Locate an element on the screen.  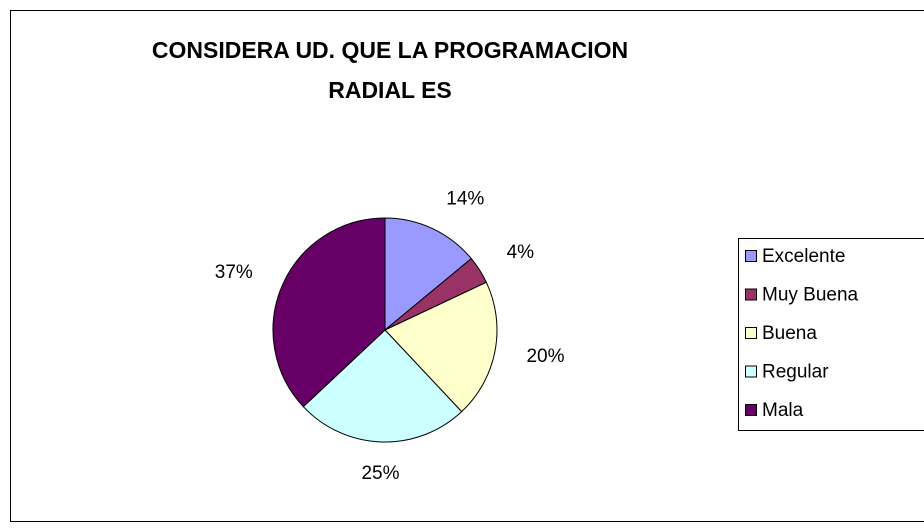
legend-label: Excelente is located at coordinates (803, 256).